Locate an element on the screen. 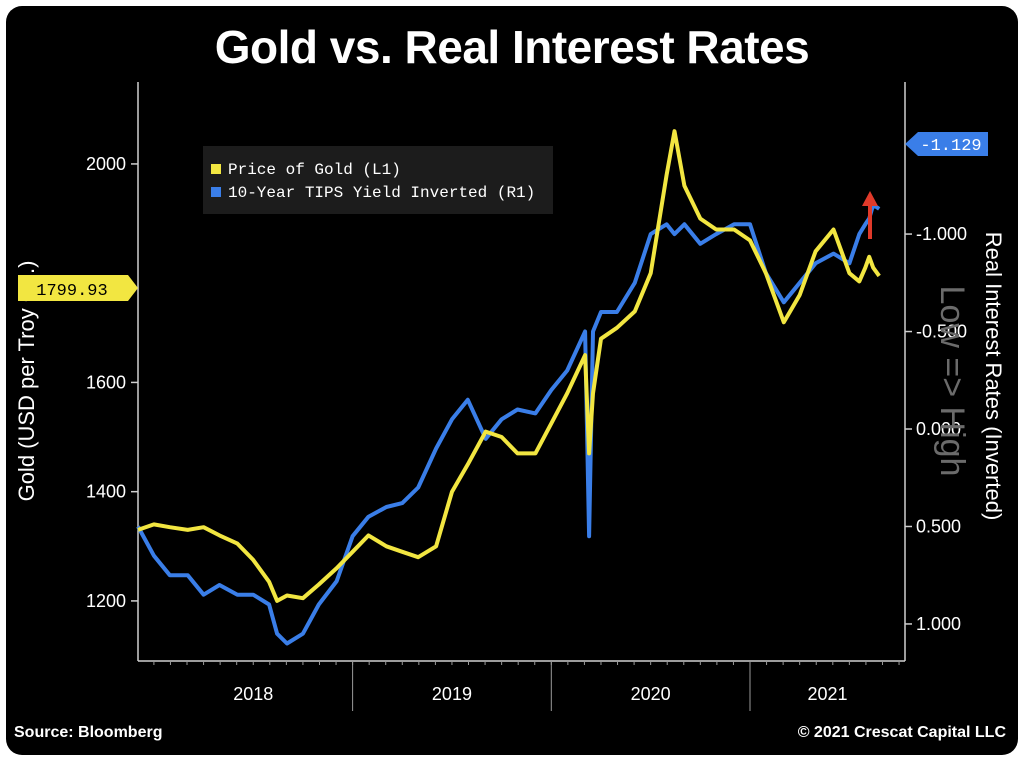 This screenshot has width=1024, height=761. right-tick-label: 0.500 is located at coordinates (938, 526).